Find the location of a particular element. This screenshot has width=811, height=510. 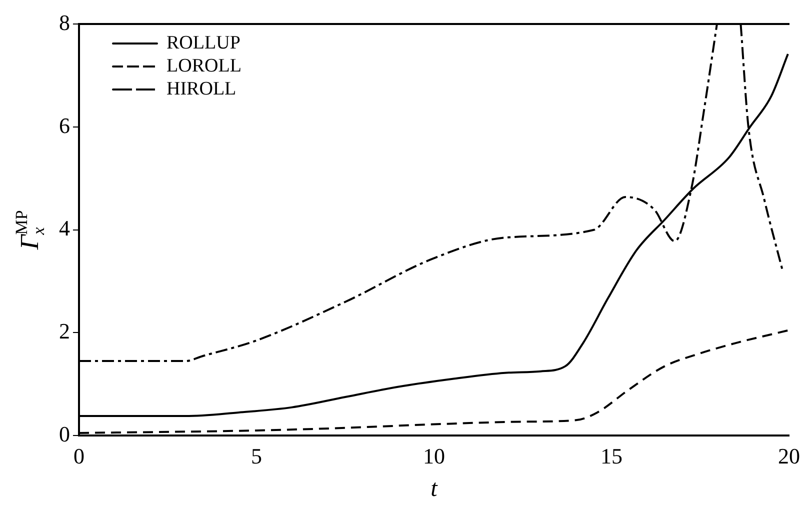

y-tick-label: 8 is located at coordinates (64, 22).